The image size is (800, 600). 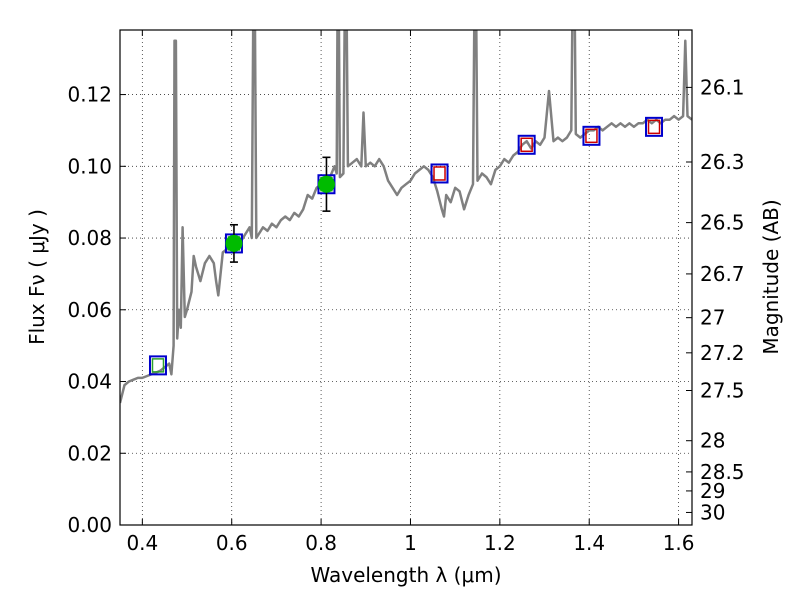 What do you see at coordinates (89, 238) in the screenshot?
I see `y-tick-label: 0.08` at bounding box center [89, 238].